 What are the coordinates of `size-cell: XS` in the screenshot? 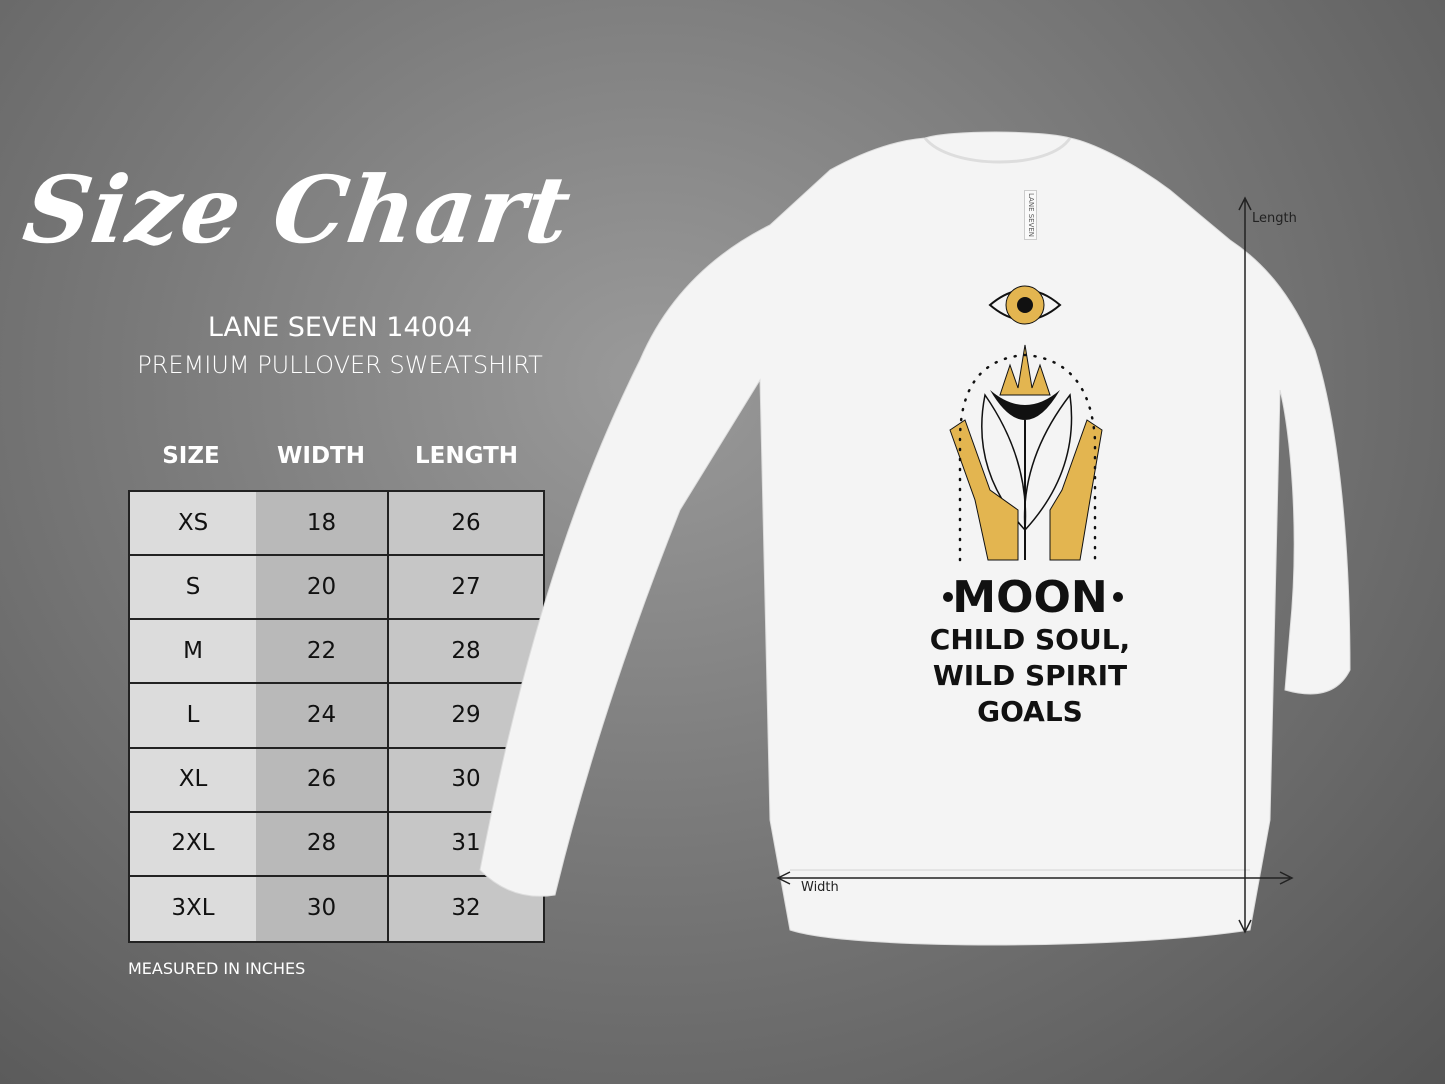 It's located at (193, 524).